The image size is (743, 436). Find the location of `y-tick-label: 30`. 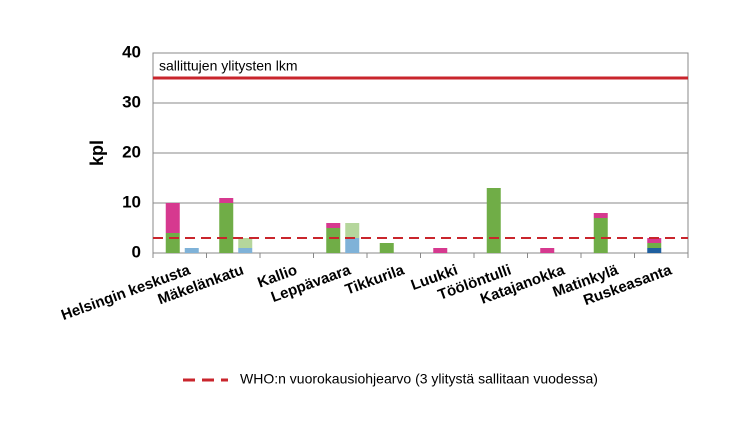

y-tick-label: 30 is located at coordinates (131, 101).